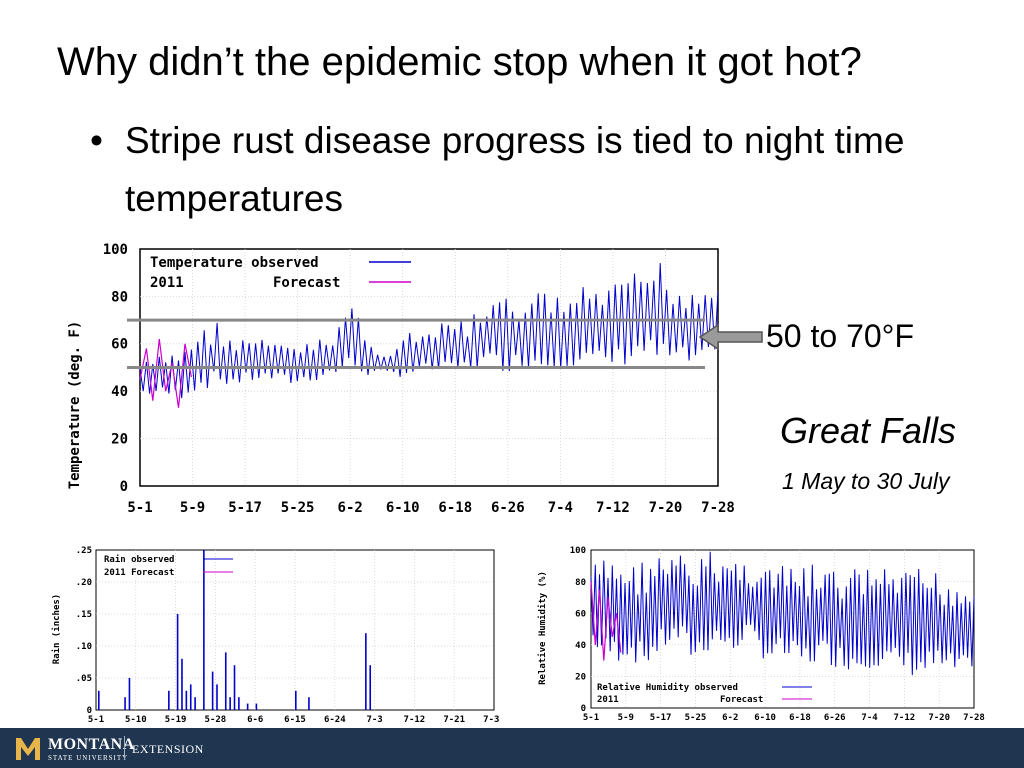  Describe the element at coordinates (866, 481) in the screenshot. I see `date-range-label: 1 May to 30 July` at that location.